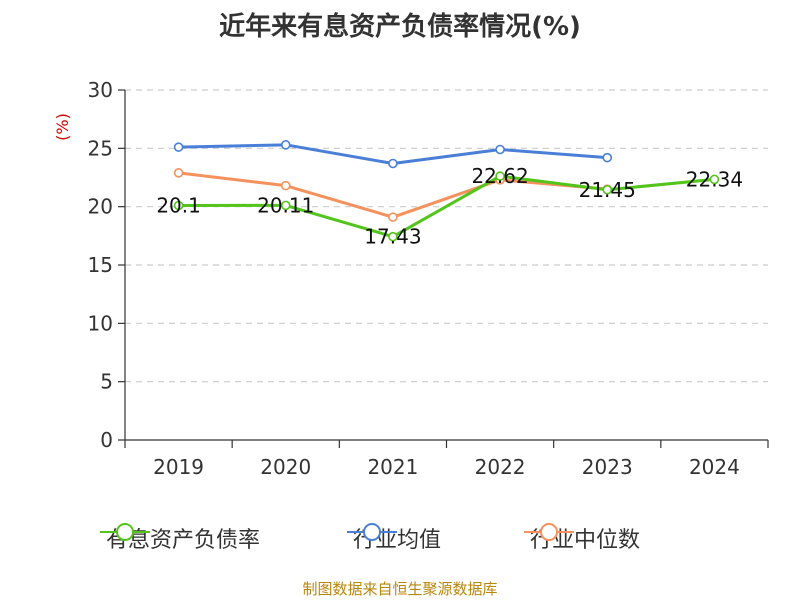 This screenshot has width=800, height=600. I want to click on data-label: 20.11, so click(285, 205).